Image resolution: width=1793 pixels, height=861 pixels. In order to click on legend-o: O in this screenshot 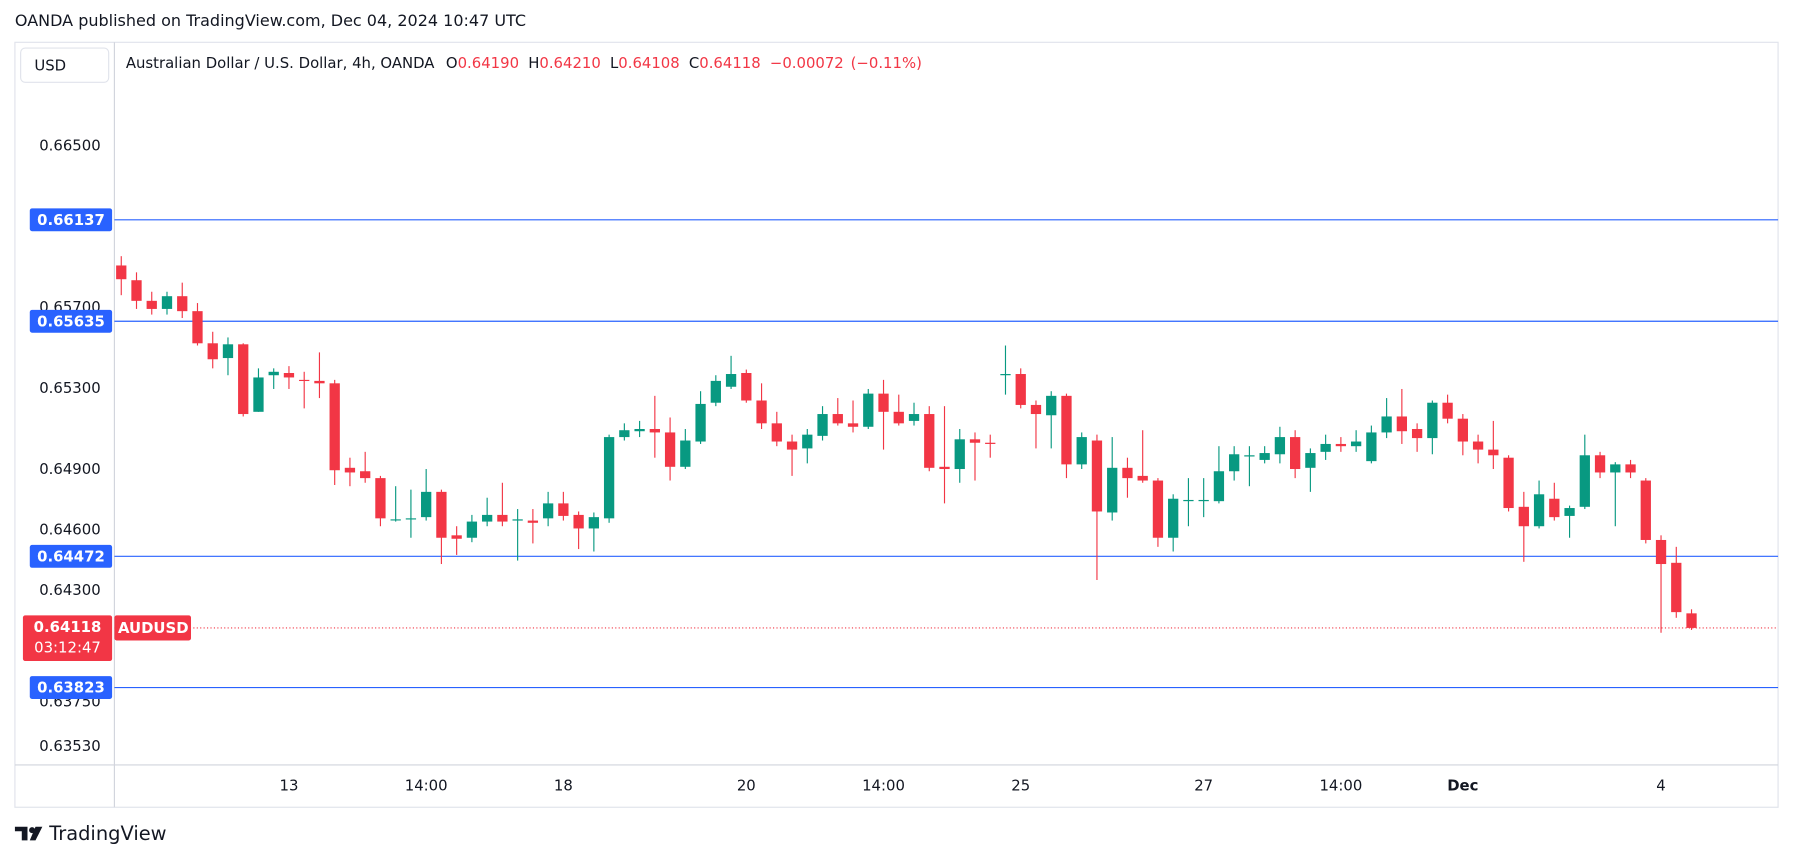, I will do `click(452, 63)`.